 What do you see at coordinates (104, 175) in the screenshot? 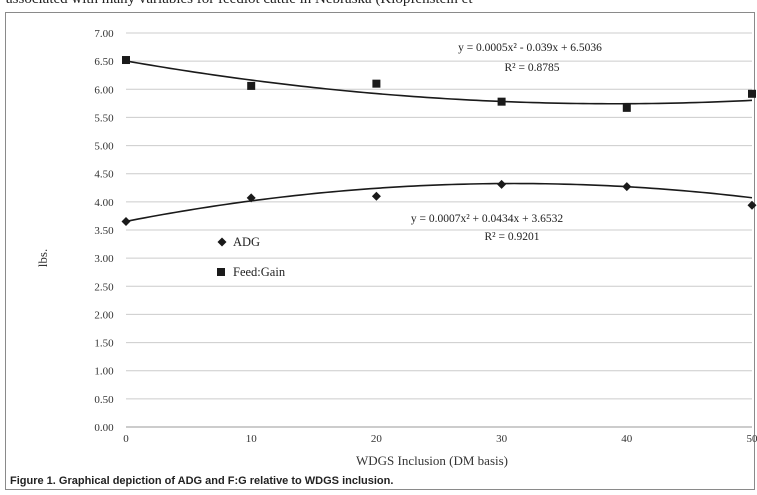
I see `y-tick-label: 4.50` at bounding box center [104, 175].